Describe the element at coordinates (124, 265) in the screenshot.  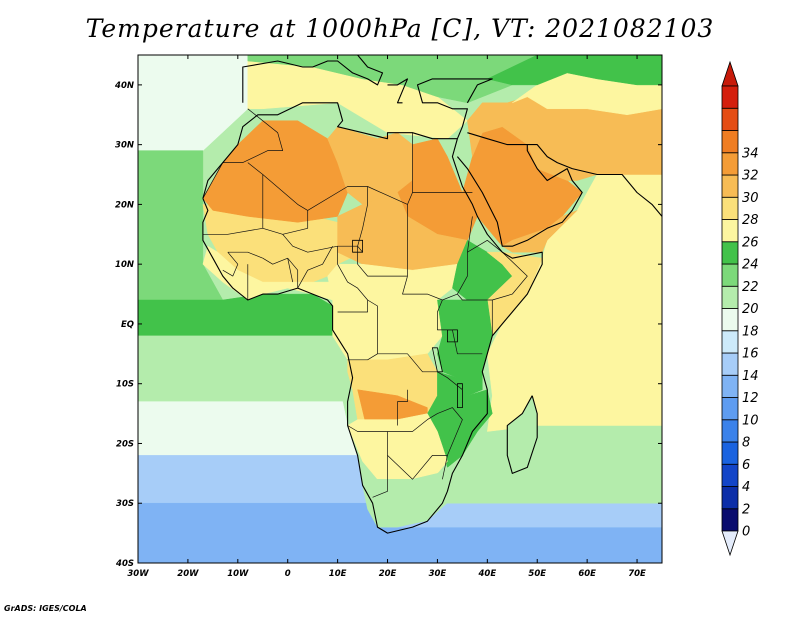
I see `lat-tick-label: 10N` at that location.